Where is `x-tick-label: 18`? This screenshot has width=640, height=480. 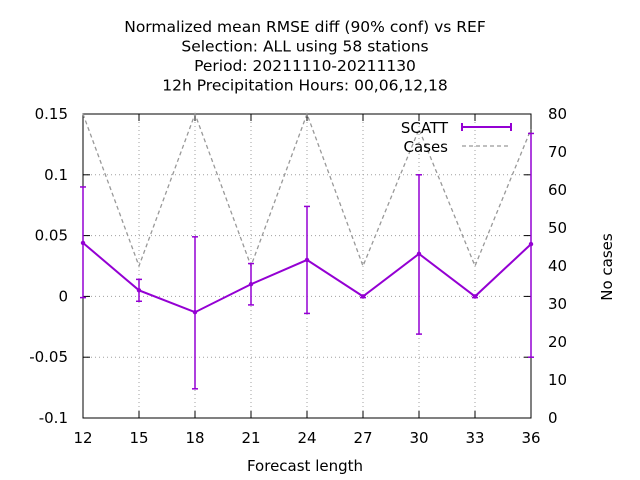 x-tick-label: 18 is located at coordinates (194, 438).